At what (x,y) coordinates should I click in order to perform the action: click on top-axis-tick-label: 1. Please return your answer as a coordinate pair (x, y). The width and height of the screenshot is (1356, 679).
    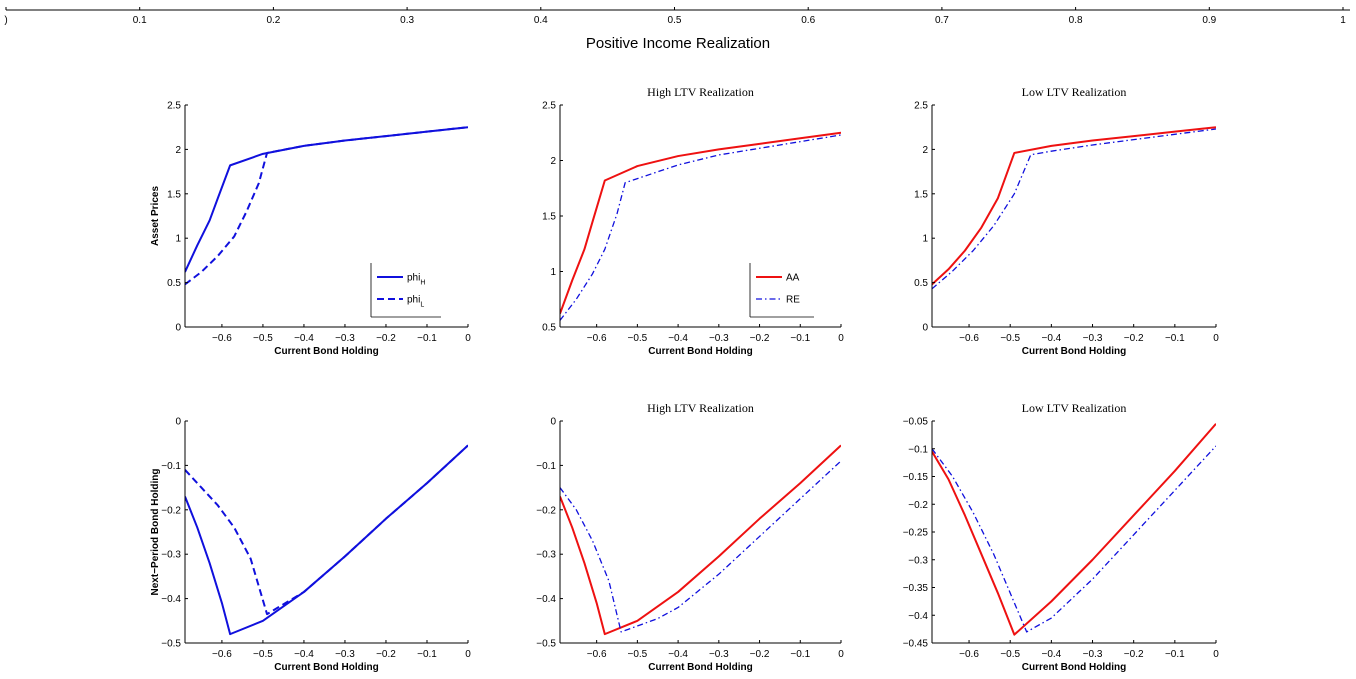
    Looking at the image, I should click on (1343, 20).